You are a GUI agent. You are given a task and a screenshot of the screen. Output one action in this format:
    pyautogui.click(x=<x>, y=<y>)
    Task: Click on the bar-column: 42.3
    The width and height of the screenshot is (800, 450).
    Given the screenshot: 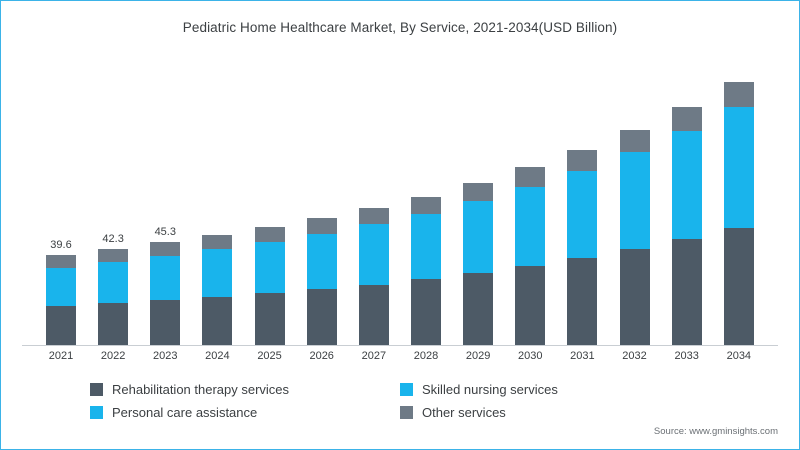 What is the action you would take?
    pyautogui.click(x=113, y=202)
    